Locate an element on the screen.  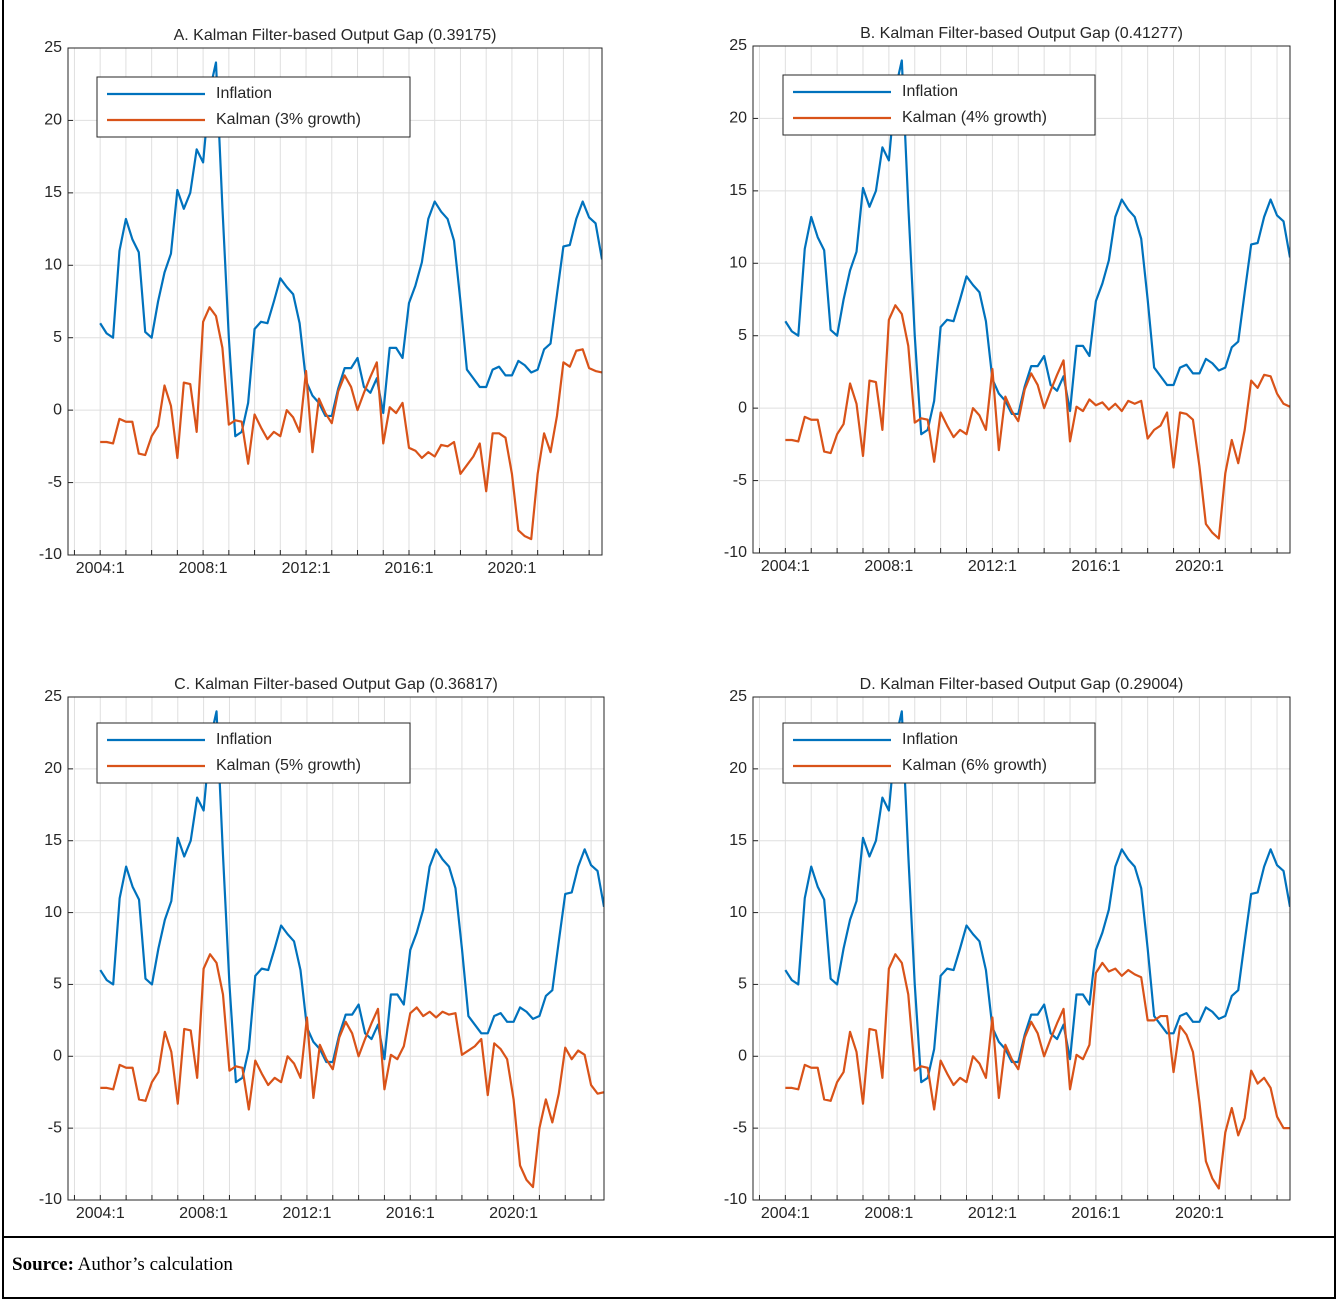
legend: Inflation Kalman (3% growth) is located at coordinates (253, 107).